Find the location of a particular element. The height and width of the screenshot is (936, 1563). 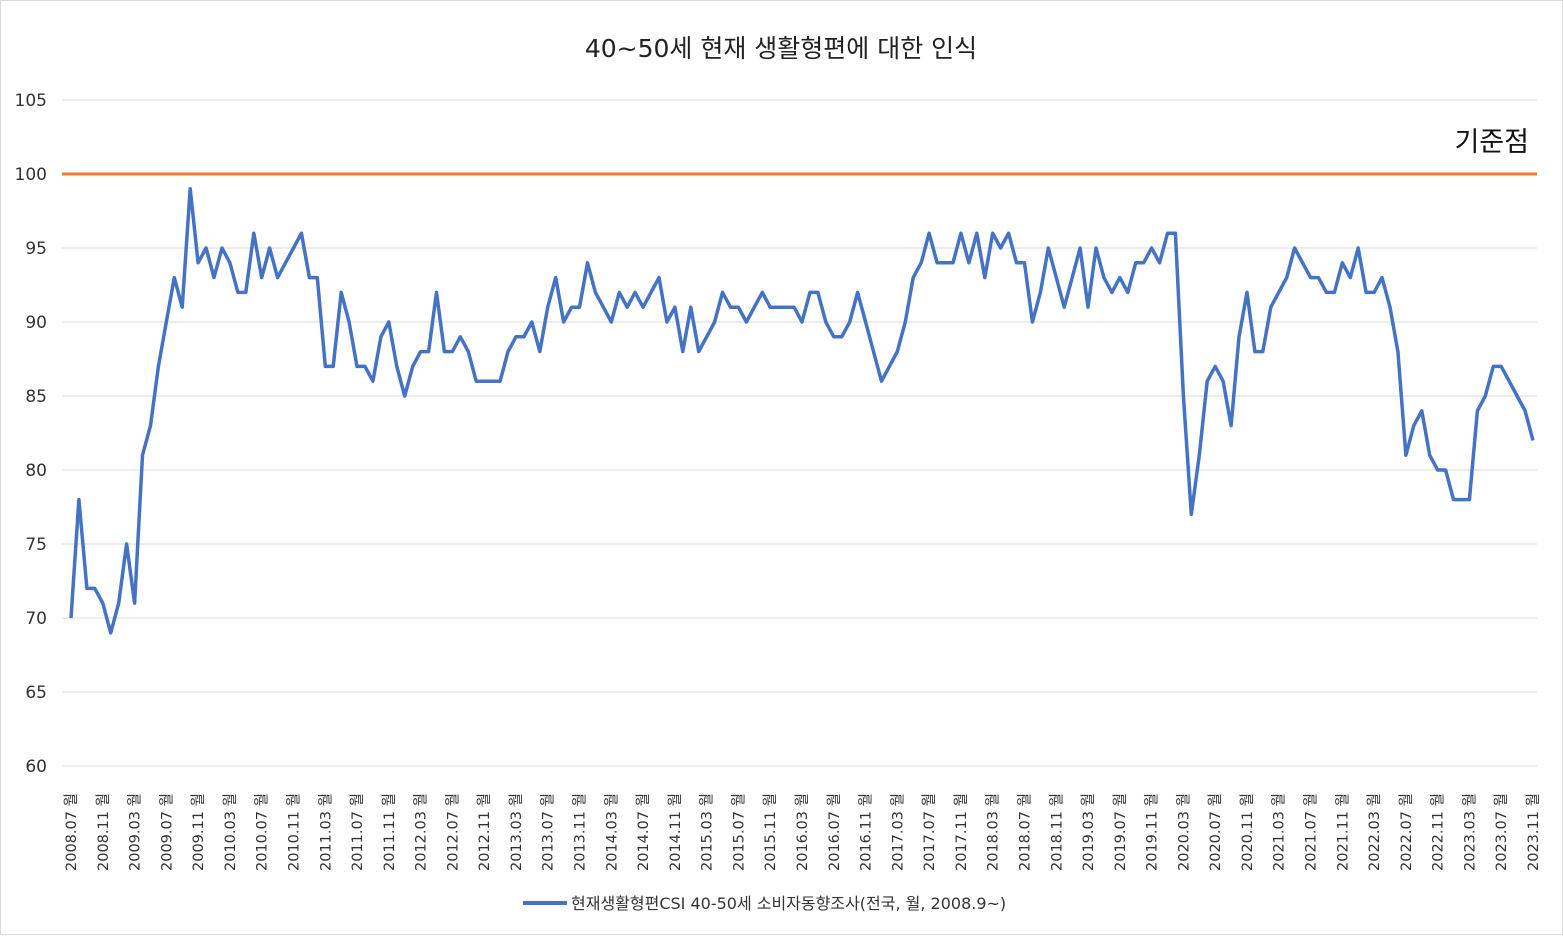

x-tick-label: 2009.03 월 is located at coordinates (135, 832).